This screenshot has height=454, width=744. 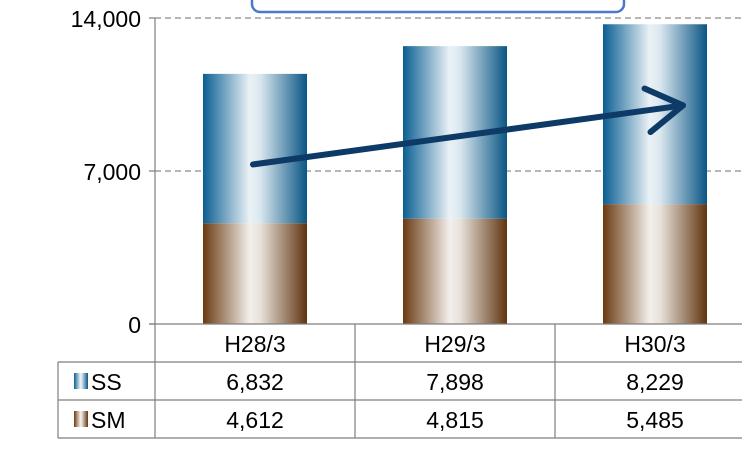 What do you see at coordinates (654, 344) in the screenshot?
I see `x-tick-label: H30/3` at bounding box center [654, 344].